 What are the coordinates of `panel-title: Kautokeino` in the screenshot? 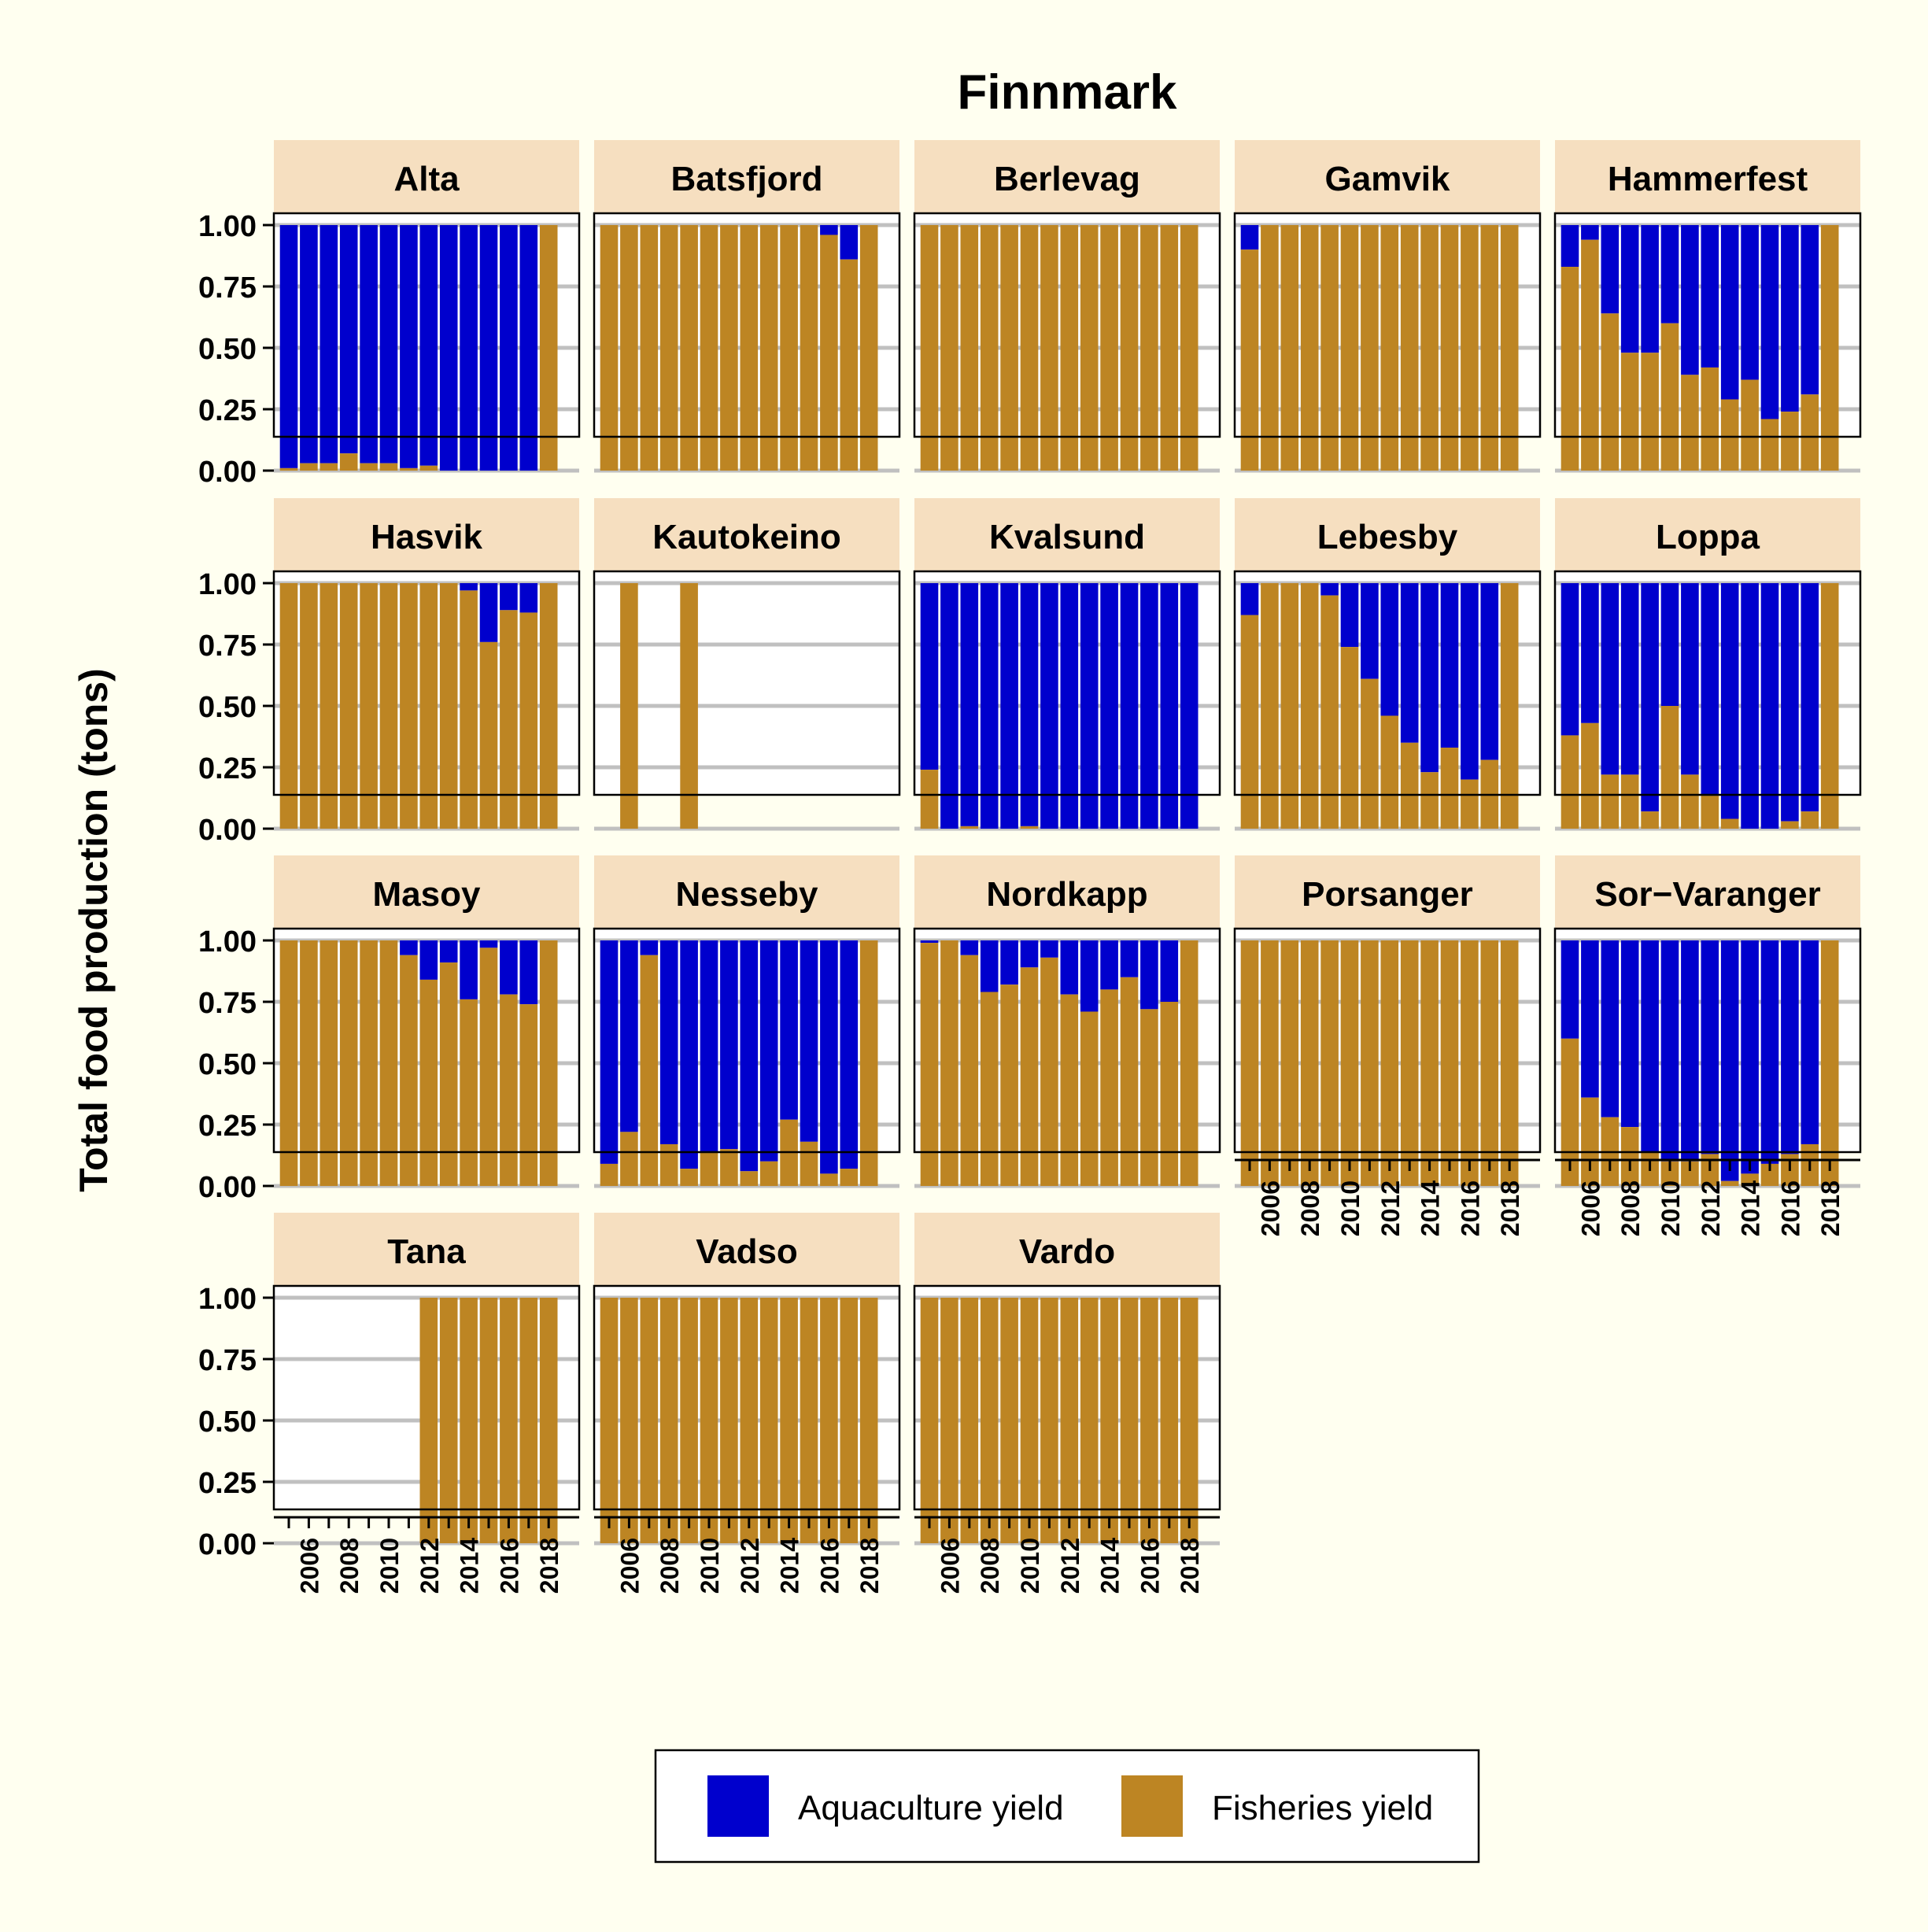 It's located at (746, 537).